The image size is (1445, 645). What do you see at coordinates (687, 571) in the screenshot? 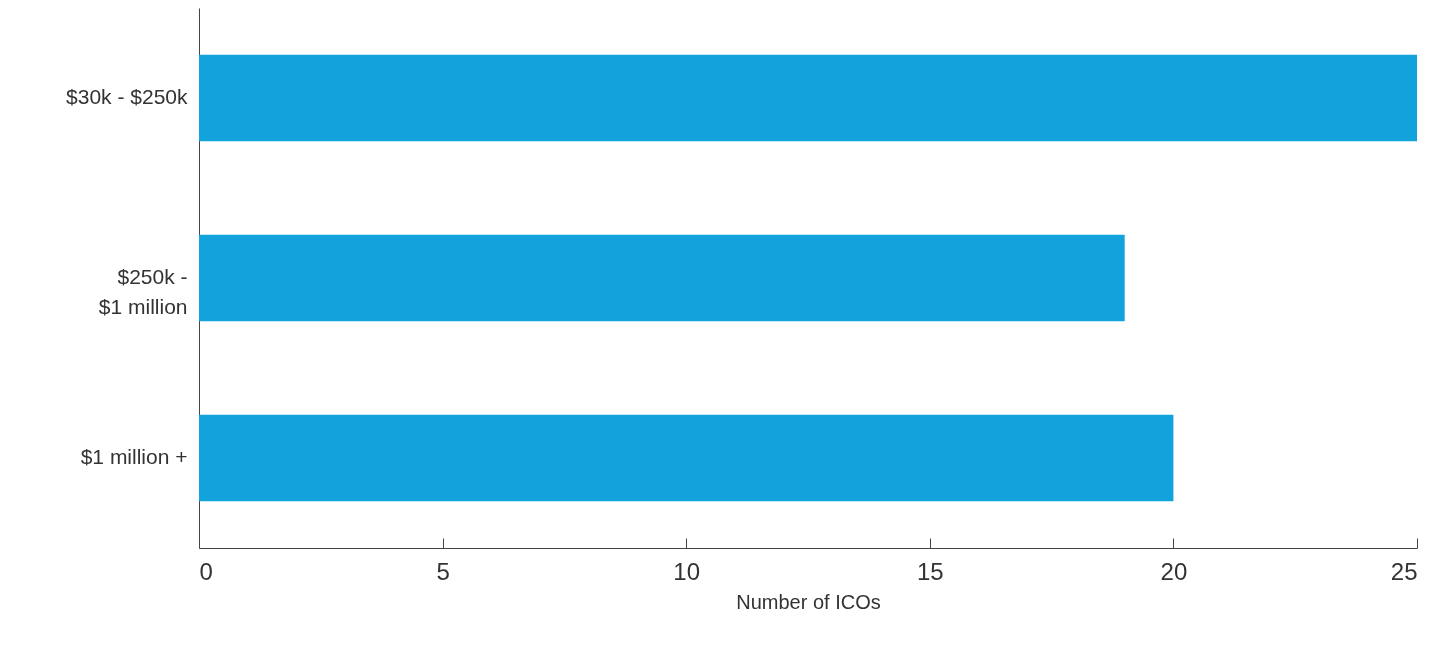
I see `x-tick-label: 10` at bounding box center [687, 571].